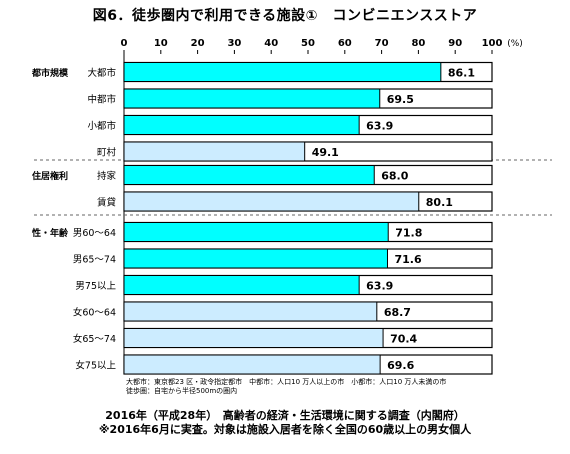 The height and width of the screenshot is (454, 570). What do you see at coordinates (94, 313) in the screenshot?
I see `category-label: 女60～64` at bounding box center [94, 313].